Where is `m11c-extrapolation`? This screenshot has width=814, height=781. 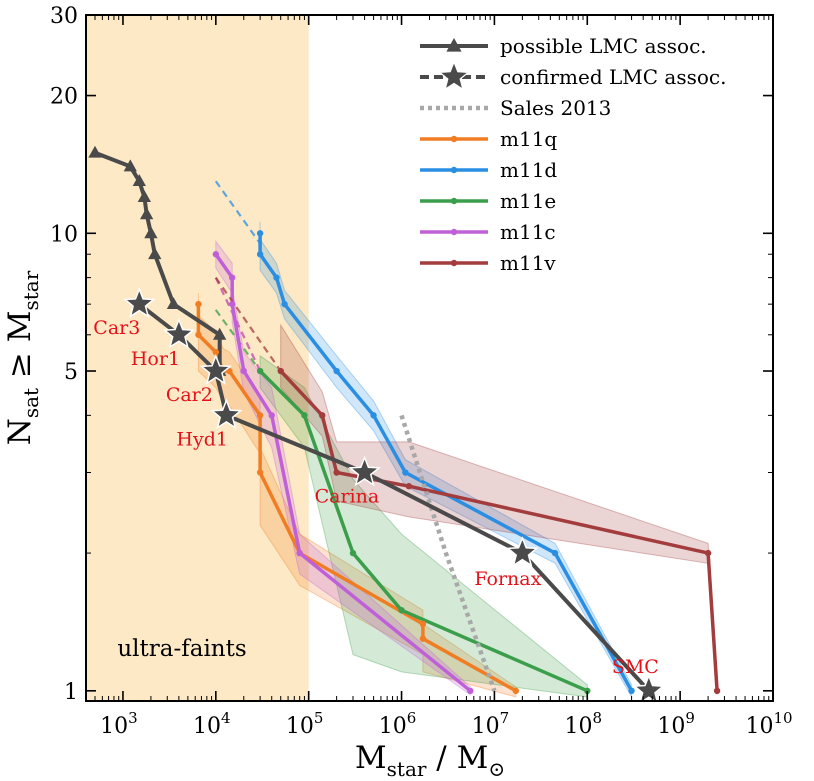 m11c-extrapolation is located at coordinates (238, 324).